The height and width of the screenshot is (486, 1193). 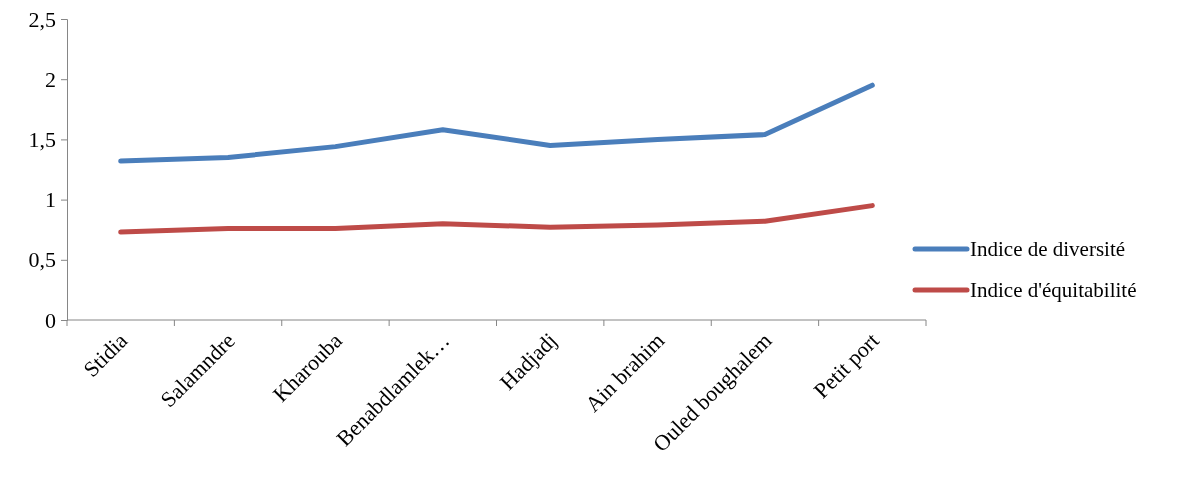 I want to click on legend-label: Indice de diversité, so click(x=1048, y=249).